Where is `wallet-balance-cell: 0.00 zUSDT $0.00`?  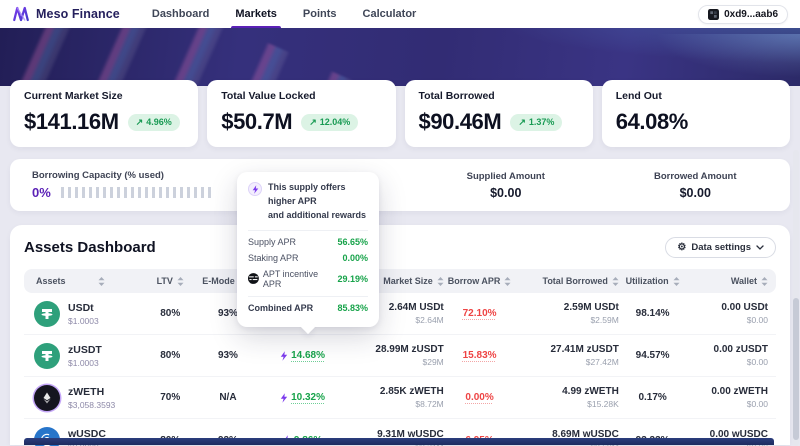
wallet-balance-cell: 0.00 zUSDT $0.00 is located at coordinates (740, 355).